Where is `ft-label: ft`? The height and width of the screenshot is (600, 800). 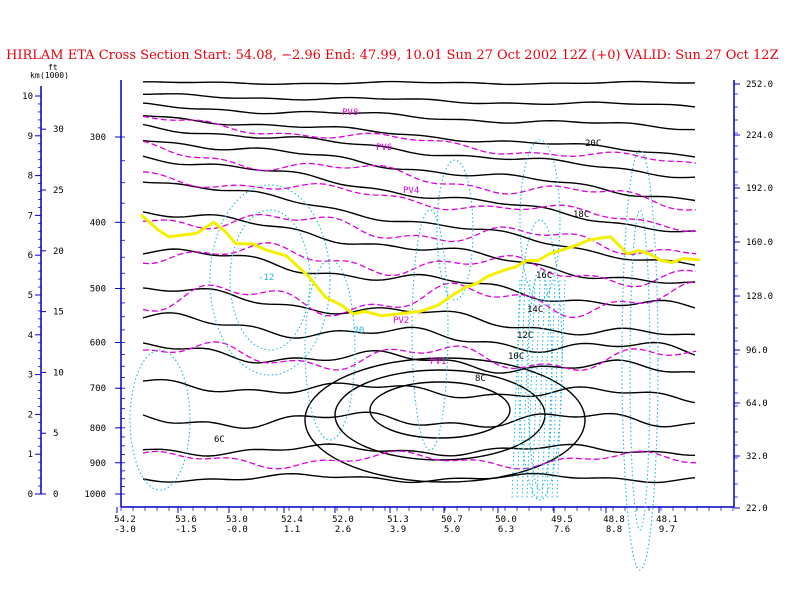 ft-label: ft is located at coordinates (53, 67).